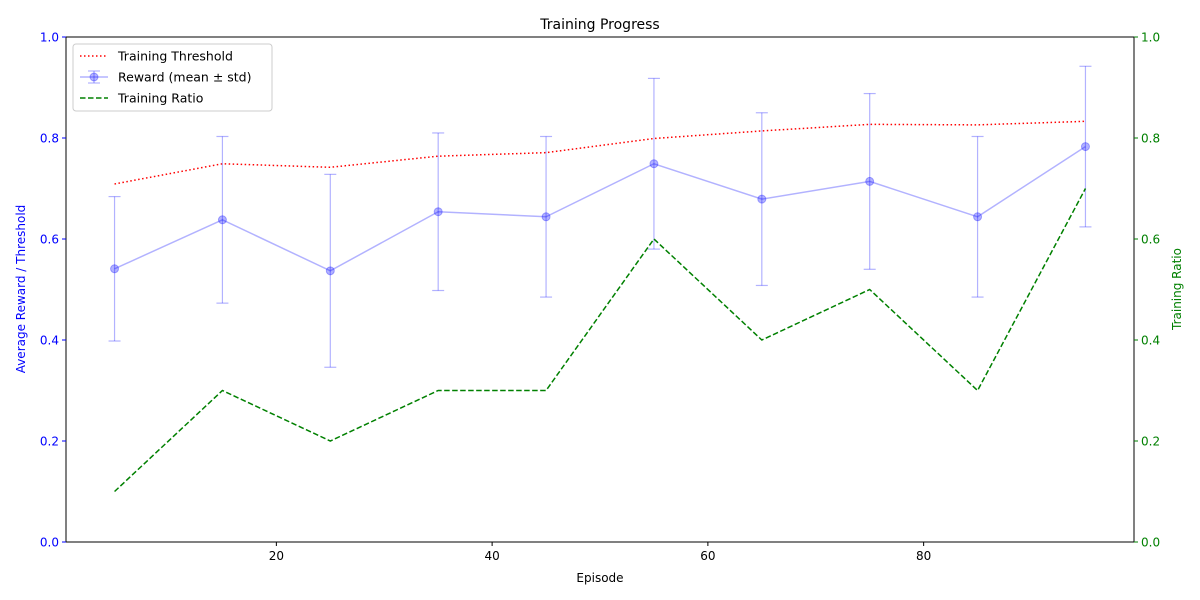 The height and width of the screenshot is (600, 1200). I want to click on legend-reward-marker, so click(94, 77).